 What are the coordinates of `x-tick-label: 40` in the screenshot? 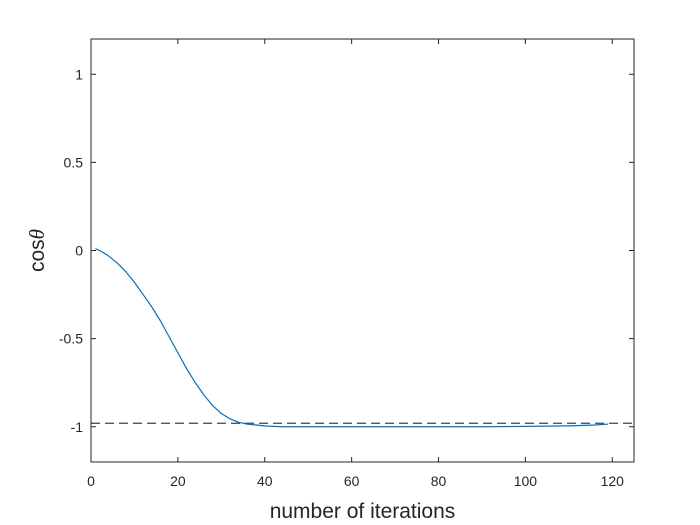 It's located at (265, 481).